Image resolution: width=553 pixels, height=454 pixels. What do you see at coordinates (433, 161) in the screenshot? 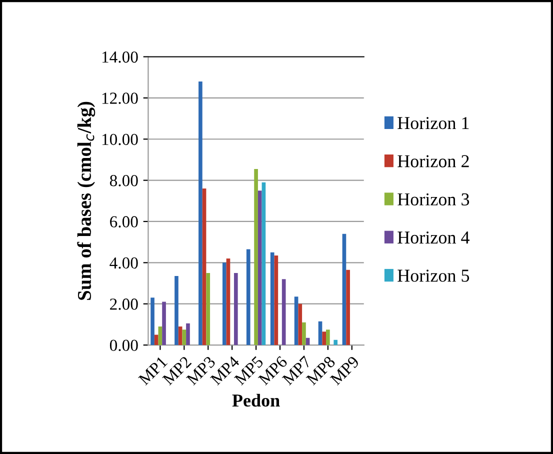
I see `legend-label: Horizon 2` at bounding box center [433, 161].